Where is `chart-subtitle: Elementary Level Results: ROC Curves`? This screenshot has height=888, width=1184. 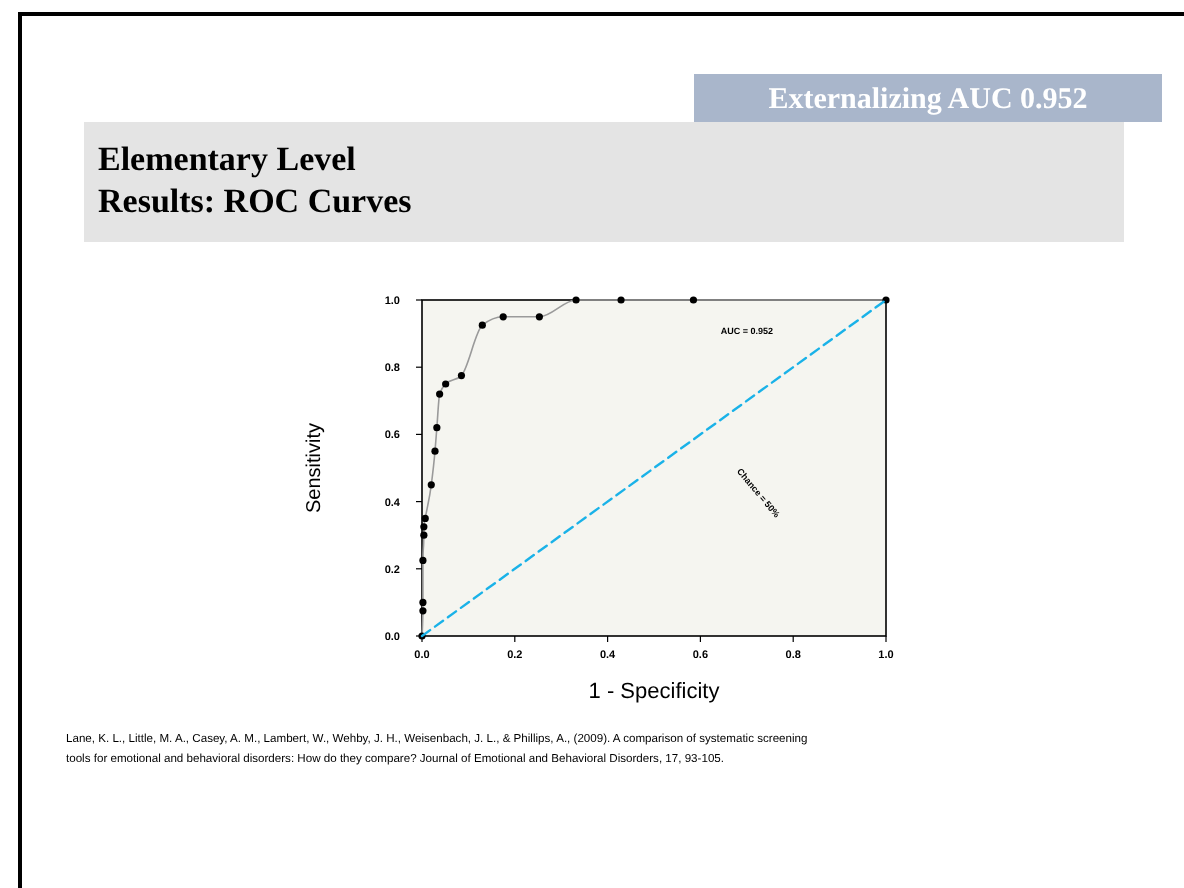 chart-subtitle: Elementary Level Results: ROC Curves is located at coordinates (255, 180).